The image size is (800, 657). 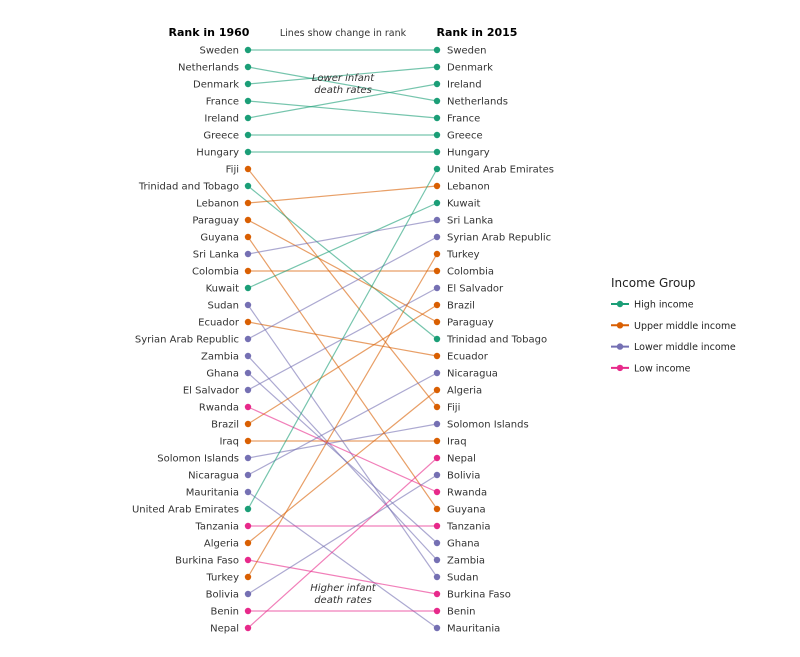 I want to click on slope-line-trinidad-and-tobago, so click(x=342, y=262).